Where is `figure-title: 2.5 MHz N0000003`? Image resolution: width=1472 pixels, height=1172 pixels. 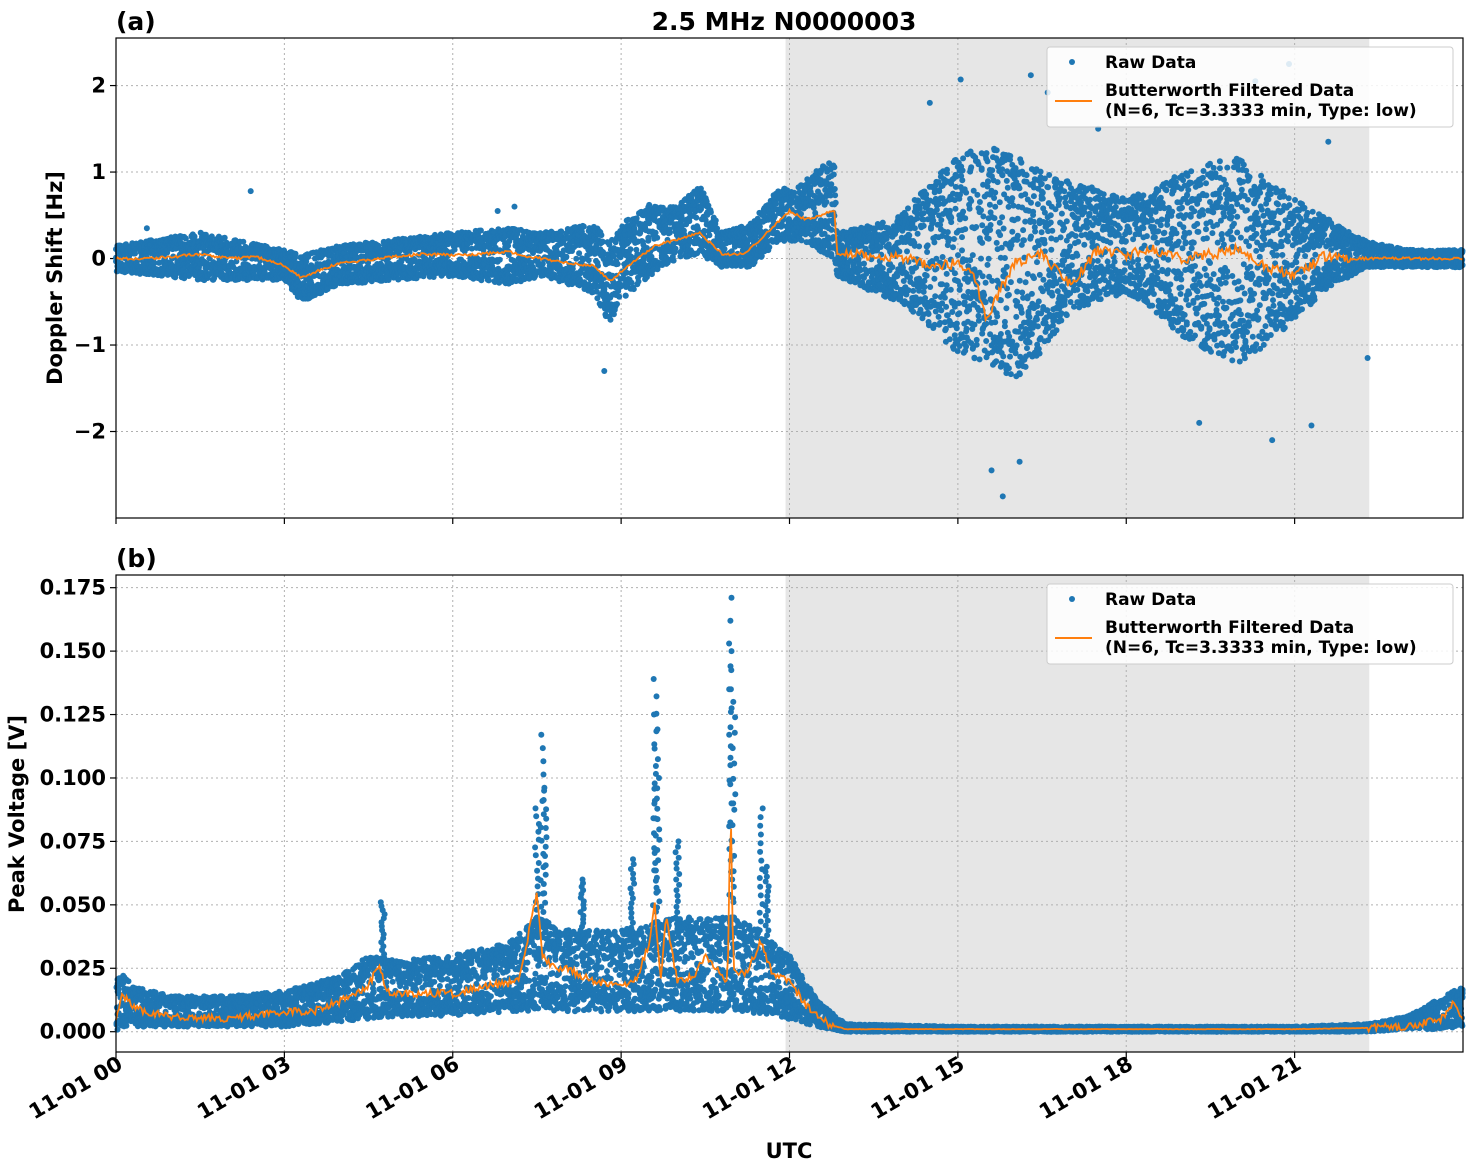
figure-title: 2.5 MHz N0000003 is located at coordinates (784, 21).